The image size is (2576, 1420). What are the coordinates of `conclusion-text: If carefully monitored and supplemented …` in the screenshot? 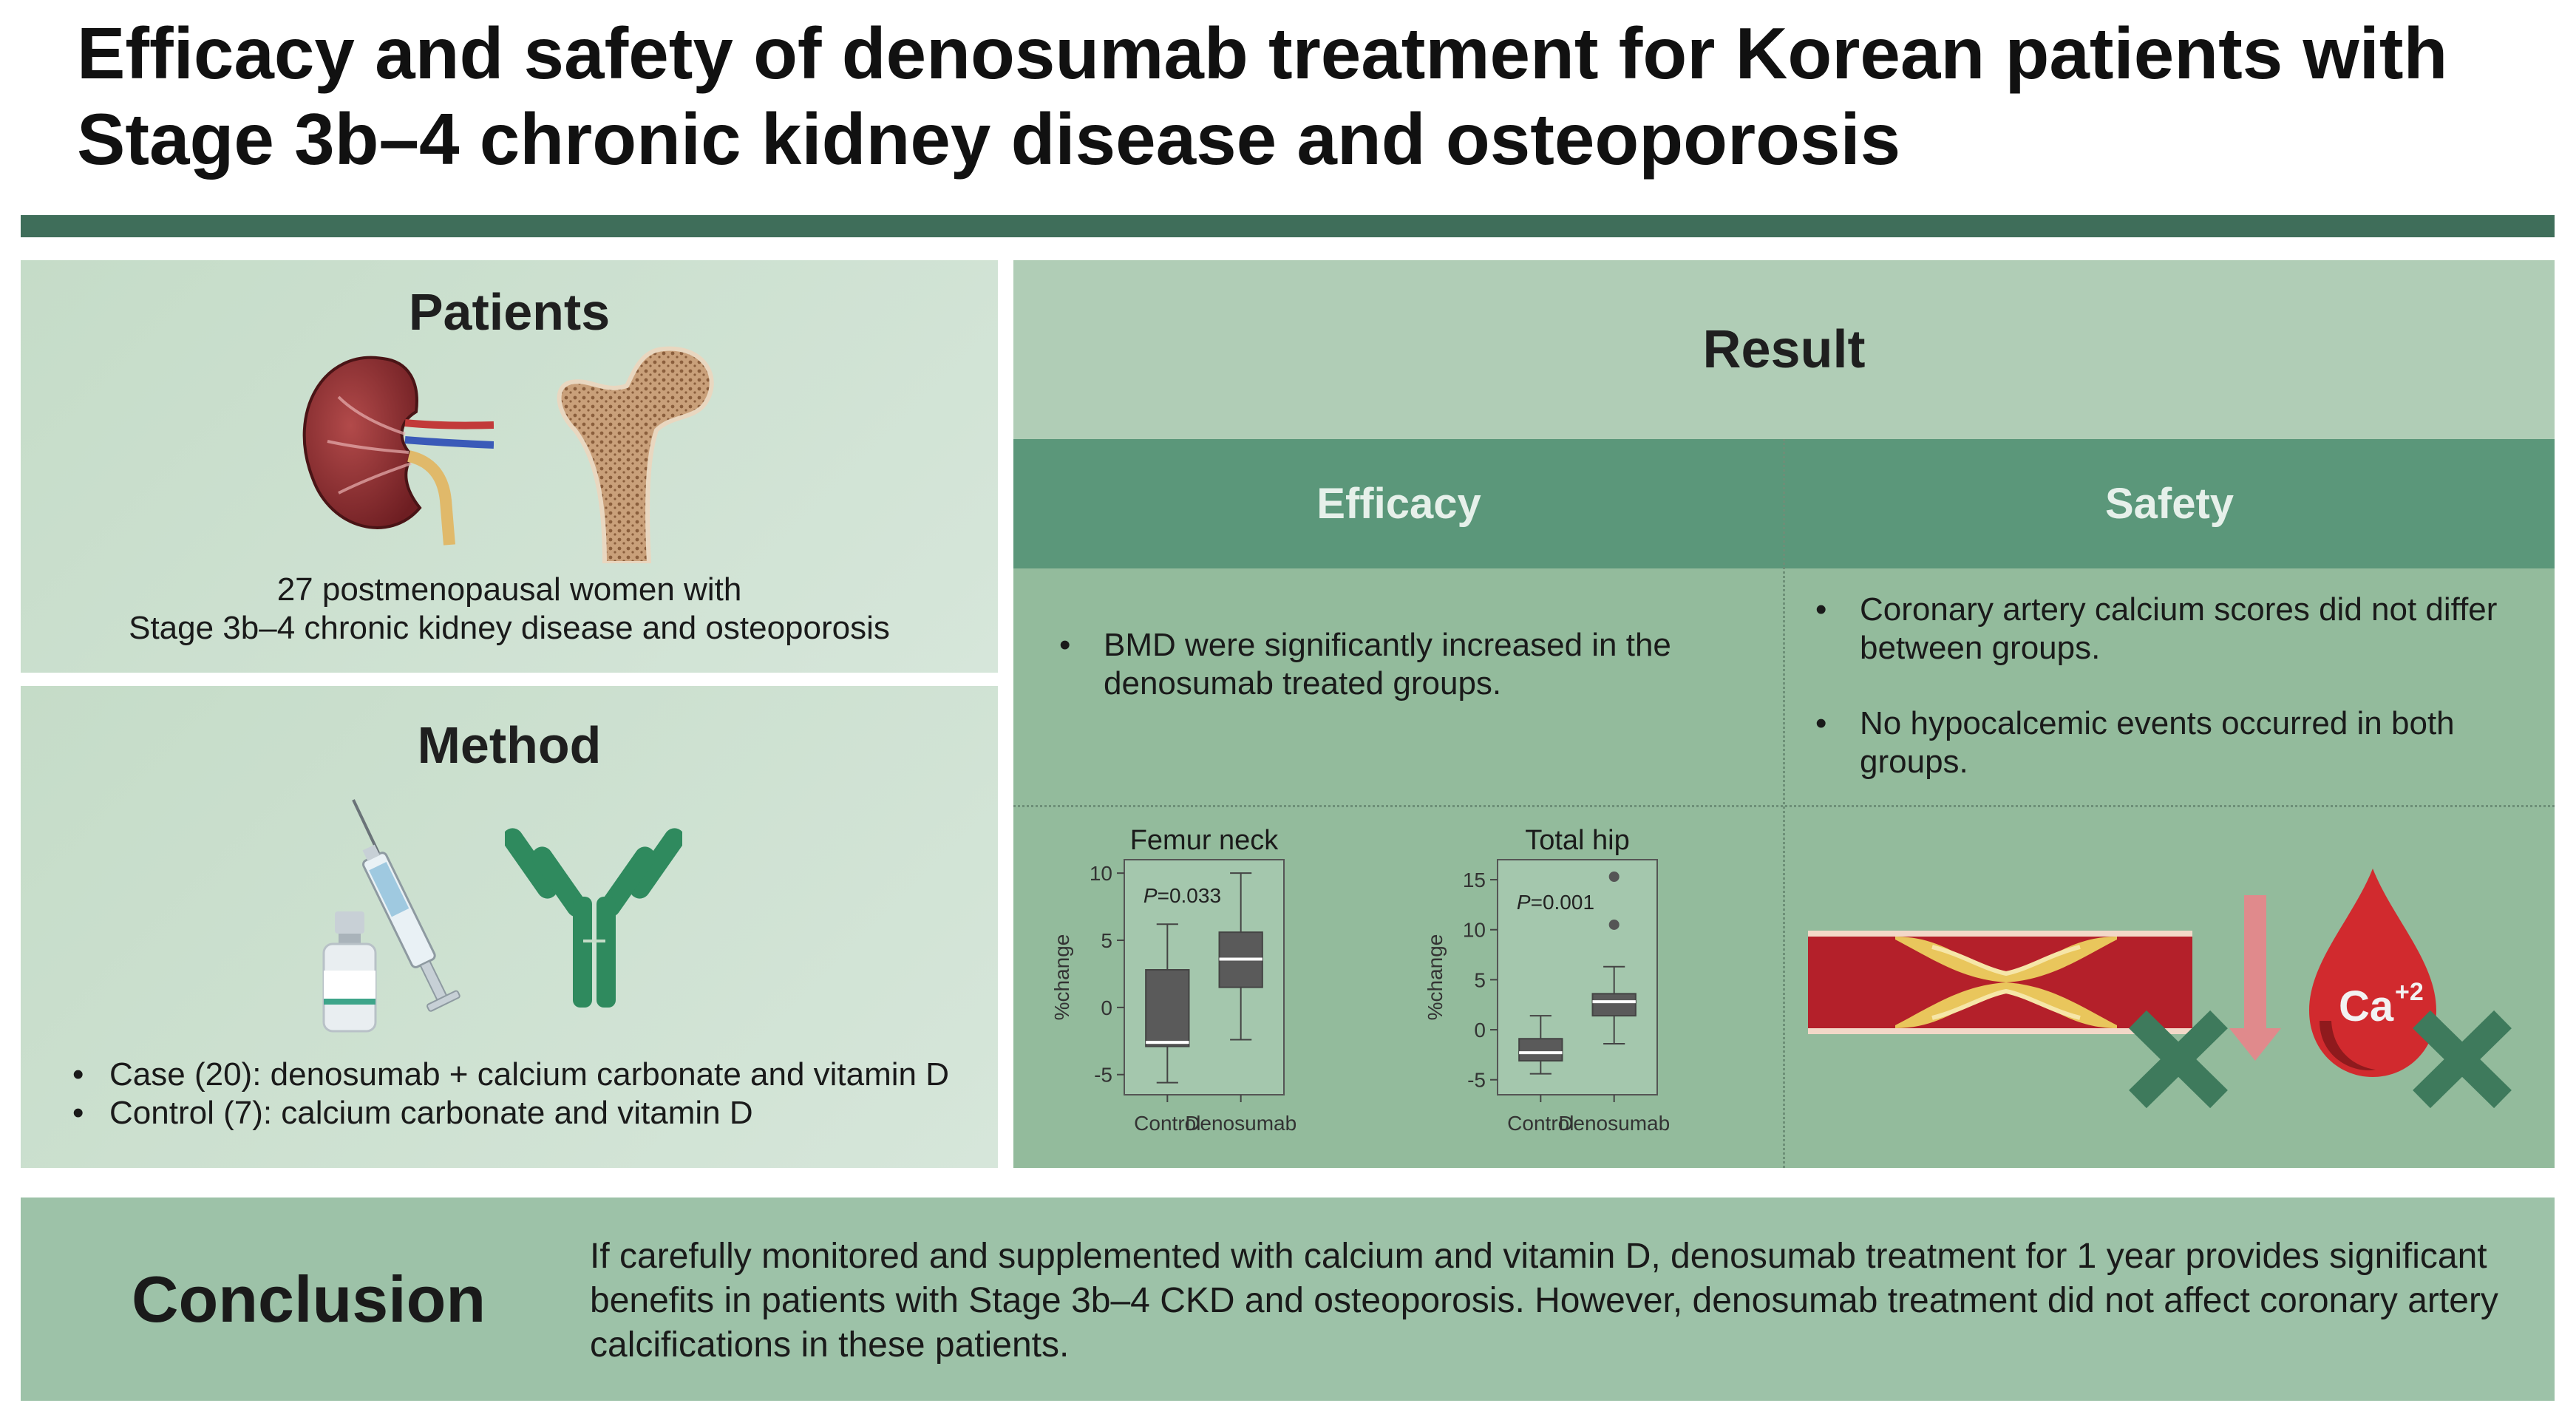 It's located at (1544, 1301).